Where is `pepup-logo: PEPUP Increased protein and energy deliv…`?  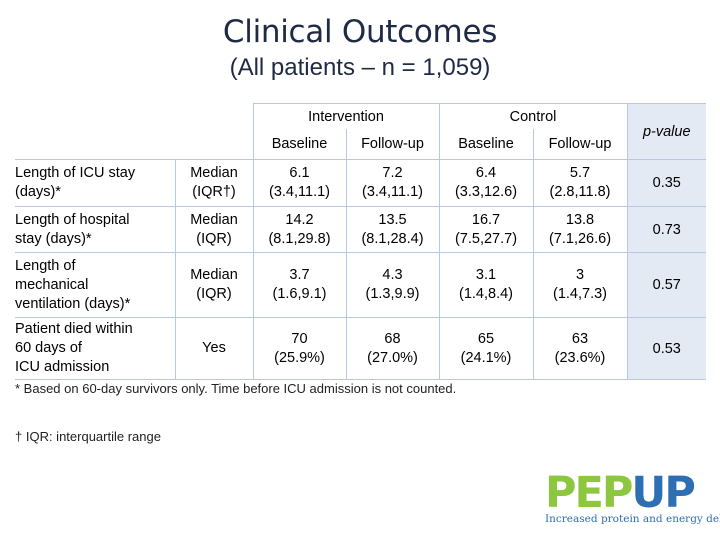
pepup-logo: PEPUP Increased protein and energy deliv… is located at coordinates (632, 499).